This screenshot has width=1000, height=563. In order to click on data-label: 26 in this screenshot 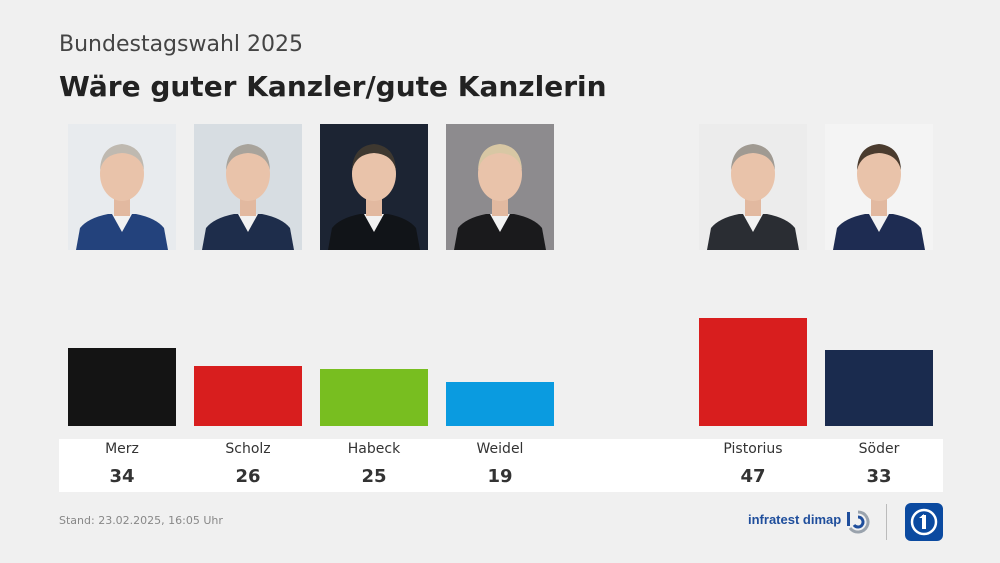, I will do `click(248, 476)`.